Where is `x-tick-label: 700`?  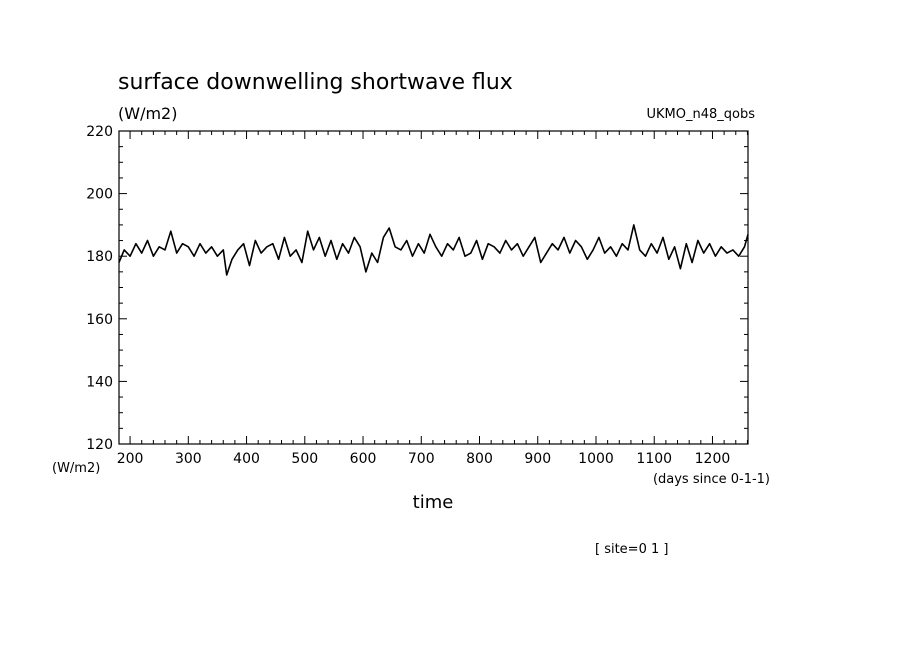
x-tick-label: 700 is located at coordinates (421, 459).